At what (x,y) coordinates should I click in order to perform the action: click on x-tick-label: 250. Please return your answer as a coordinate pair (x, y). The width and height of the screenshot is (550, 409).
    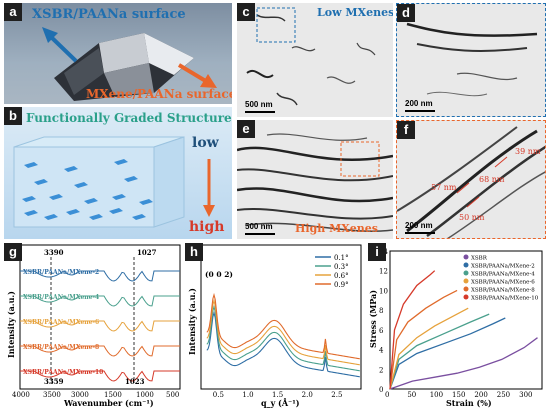
    Looking at the image, I should click on (503, 395).